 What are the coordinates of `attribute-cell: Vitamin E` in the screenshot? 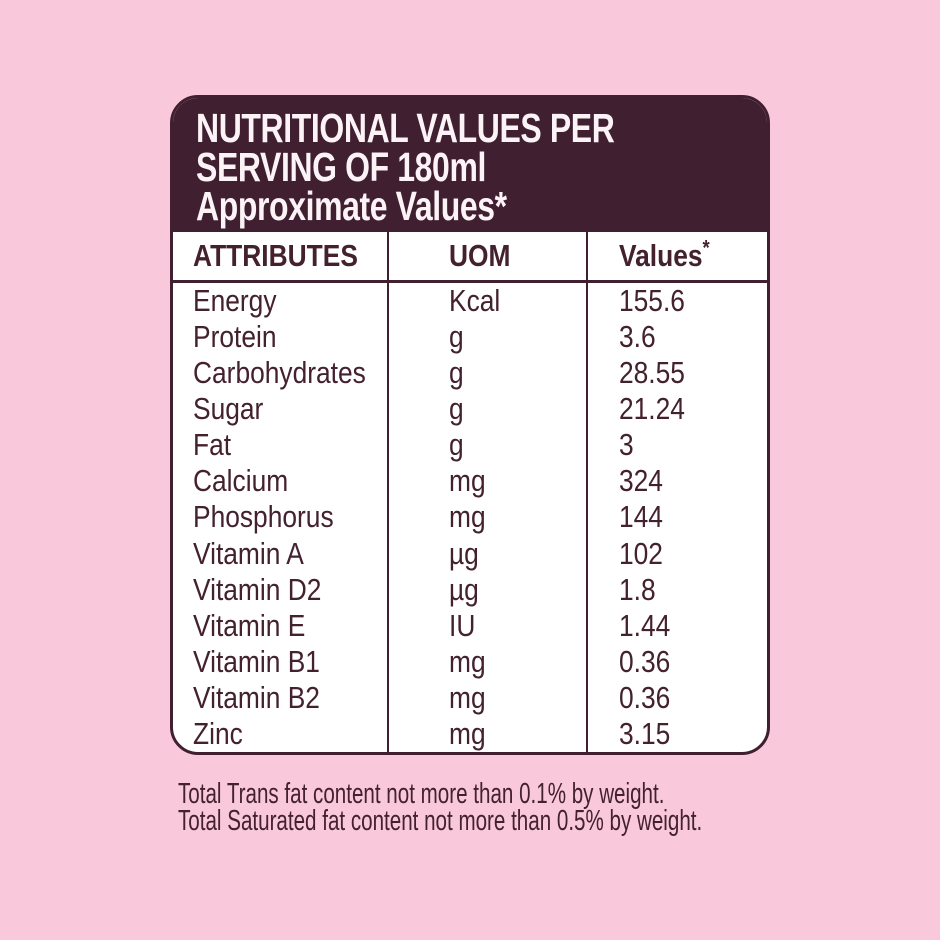 It's located at (280, 626).